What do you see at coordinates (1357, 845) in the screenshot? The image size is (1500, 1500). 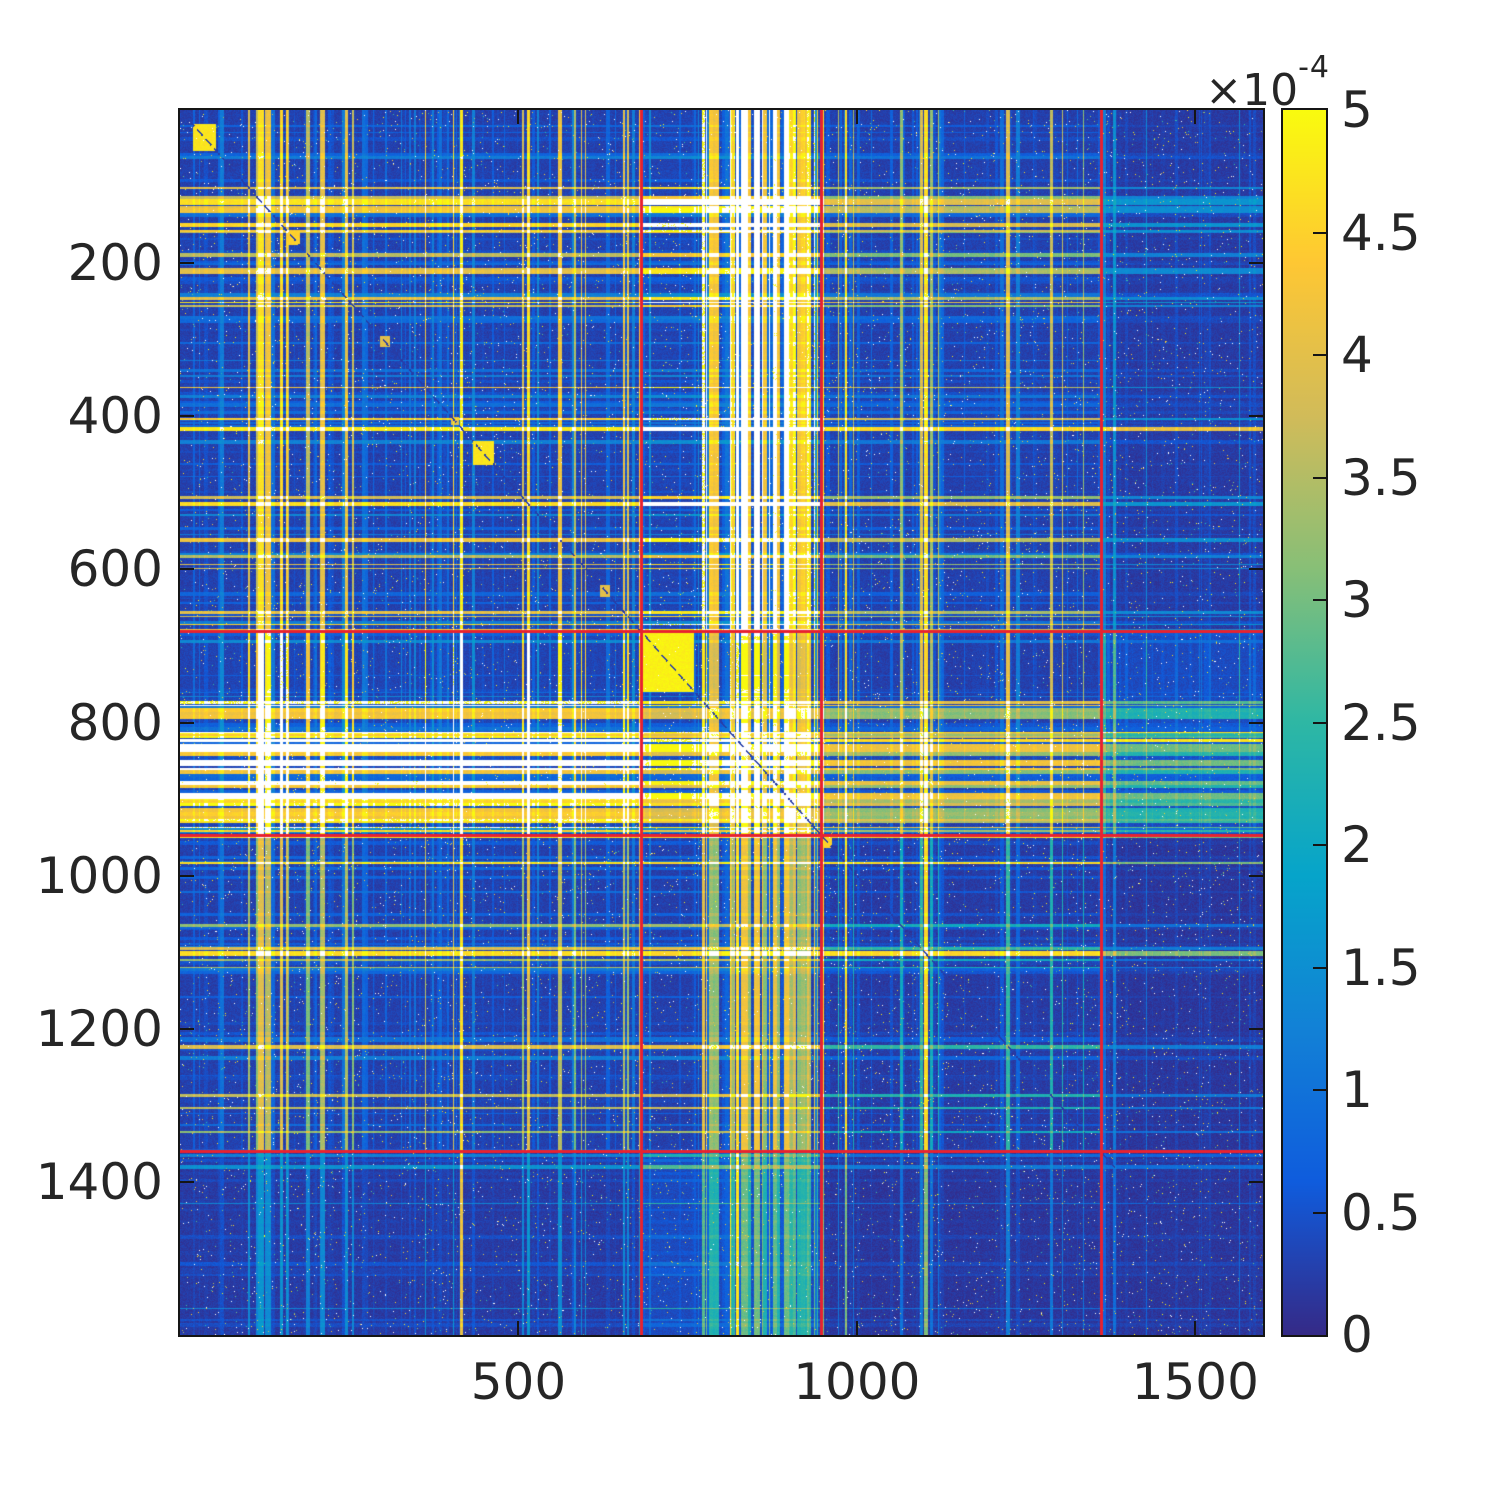 I see `colorbar-tick-label: 2` at bounding box center [1357, 845].